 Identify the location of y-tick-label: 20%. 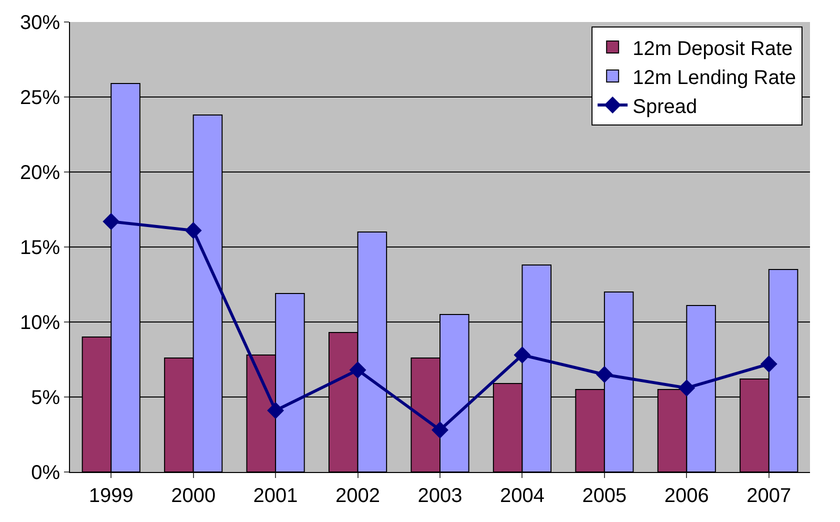
(40, 173).